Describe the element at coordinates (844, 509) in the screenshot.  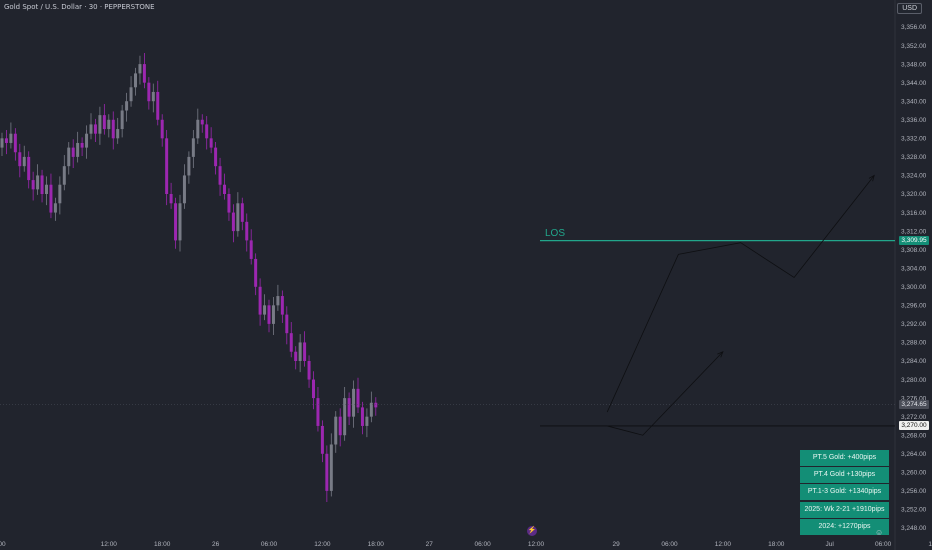
I see `stat-2025: 2025: Wk 2-21 +1910pips` at that location.